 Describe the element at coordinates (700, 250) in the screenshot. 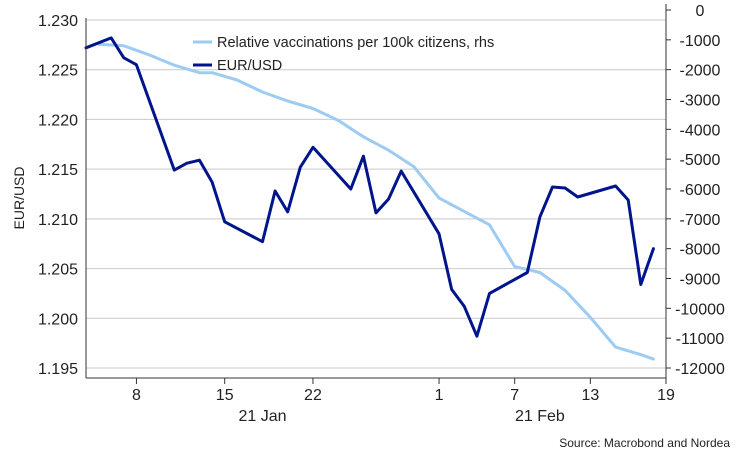

I see `y-right-tick-label: -8000` at that location.